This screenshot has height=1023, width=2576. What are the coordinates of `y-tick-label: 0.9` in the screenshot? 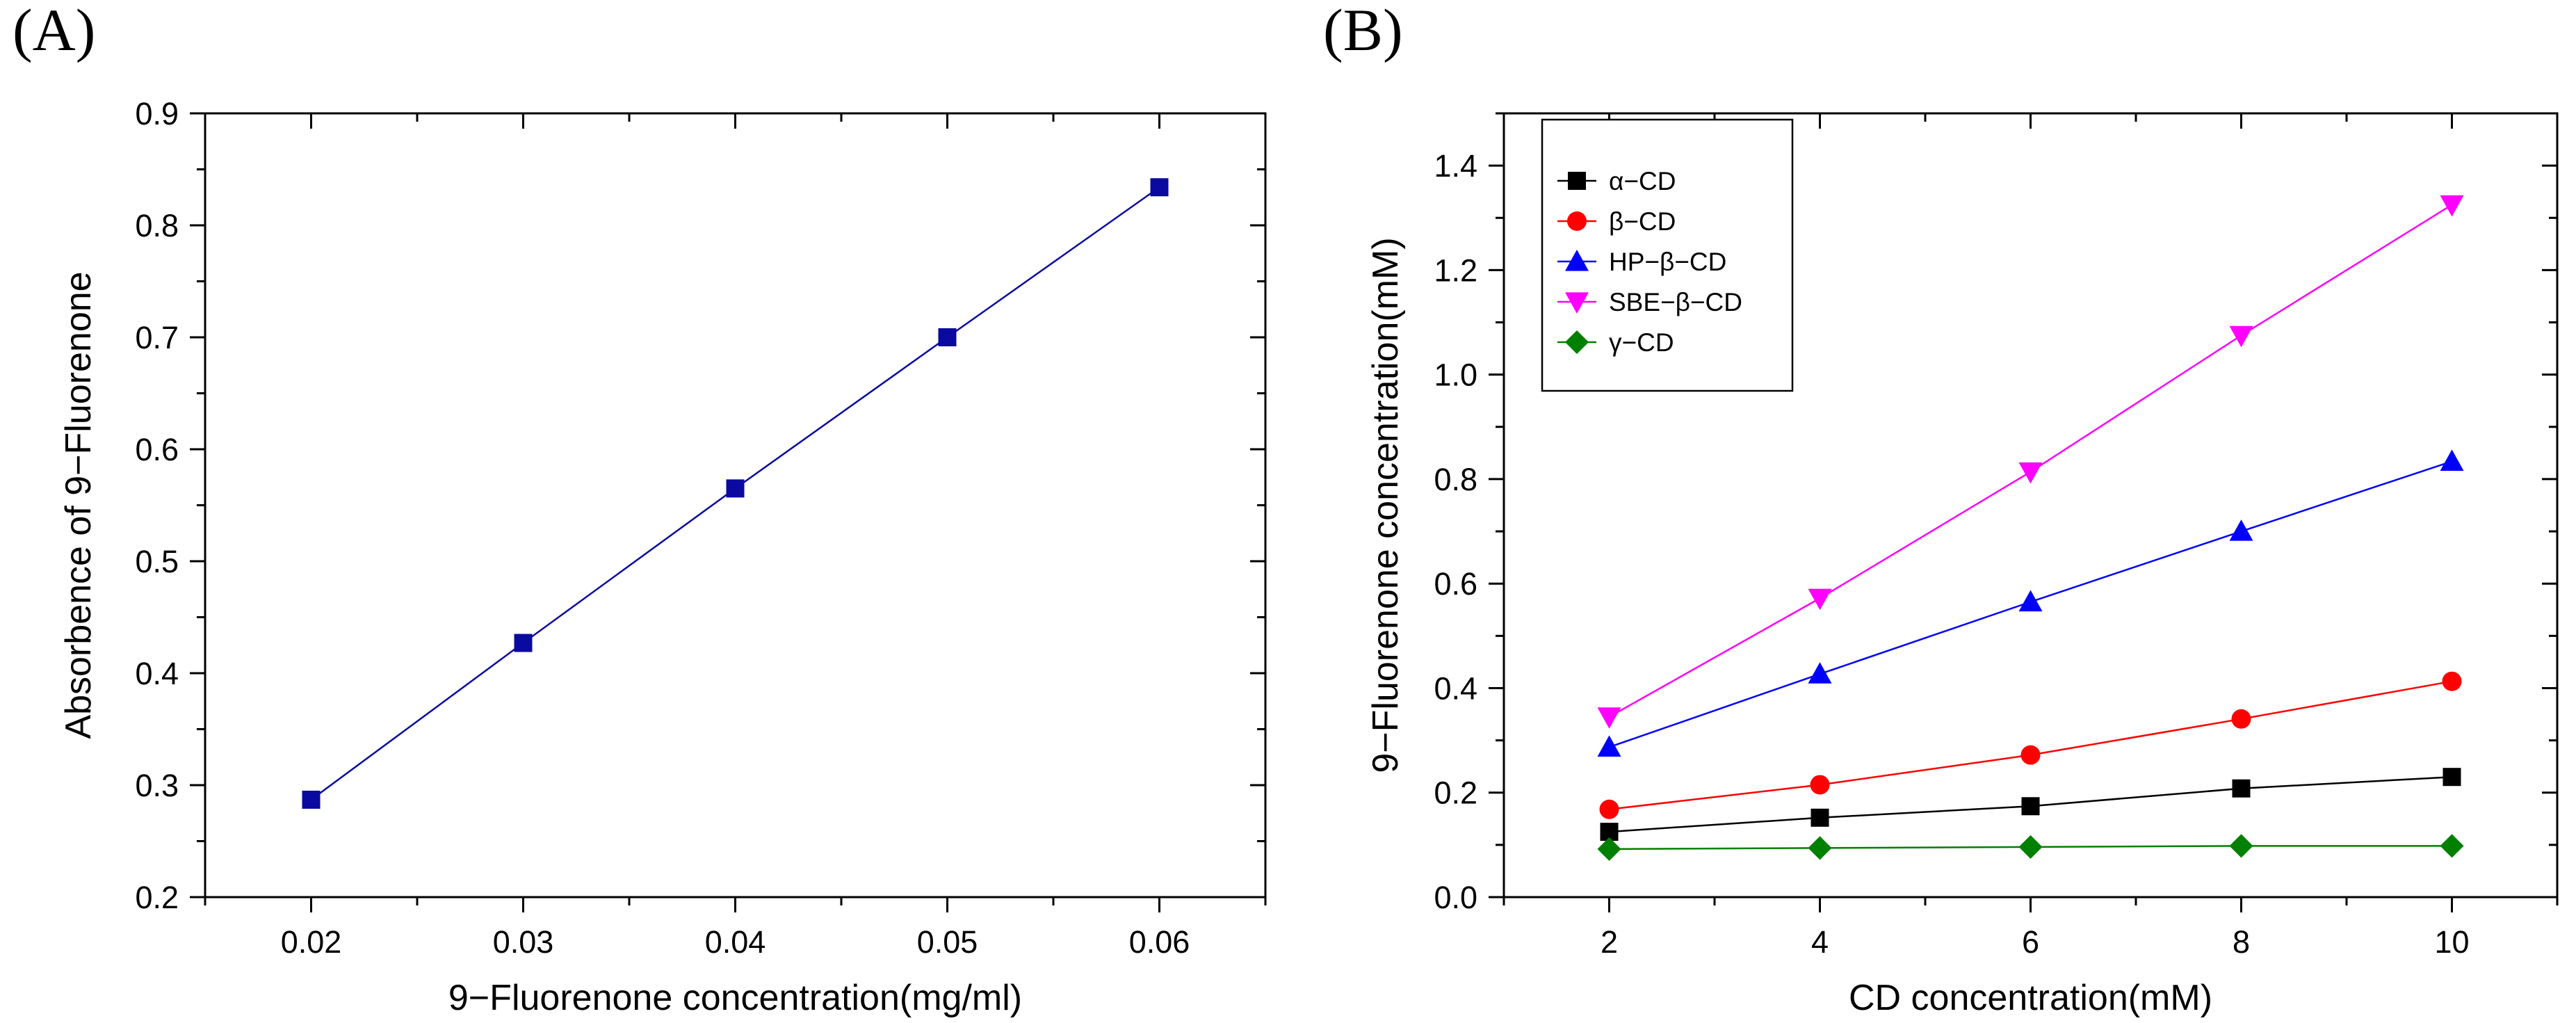 It's located at (157, 113).